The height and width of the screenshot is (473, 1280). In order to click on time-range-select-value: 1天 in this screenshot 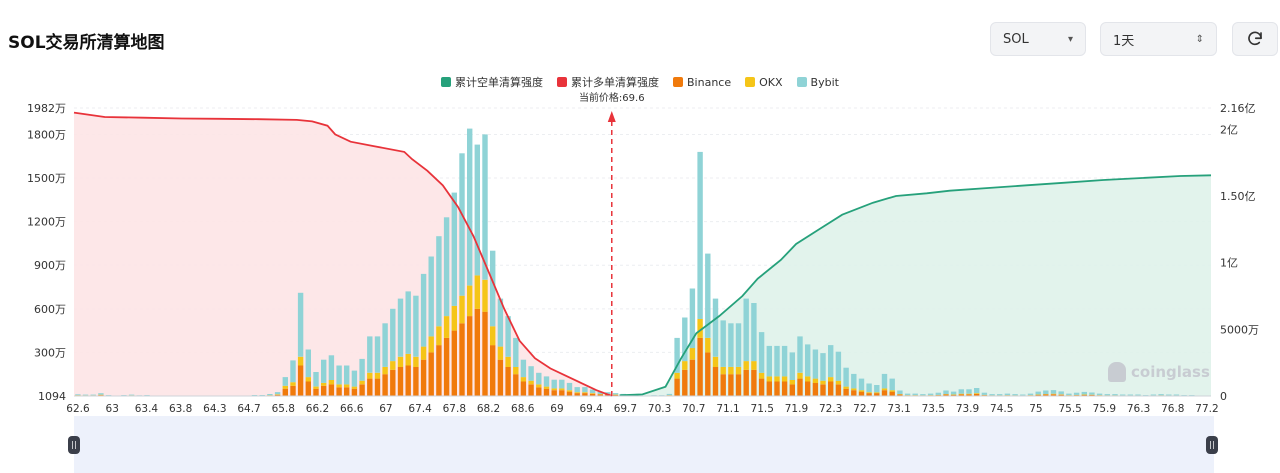, I will do `click(1124, 41)`.